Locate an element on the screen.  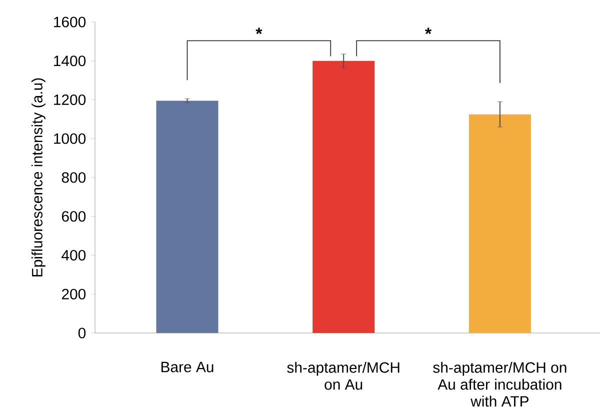
y-tick-label: 200 is located at coordinates (74, 294).